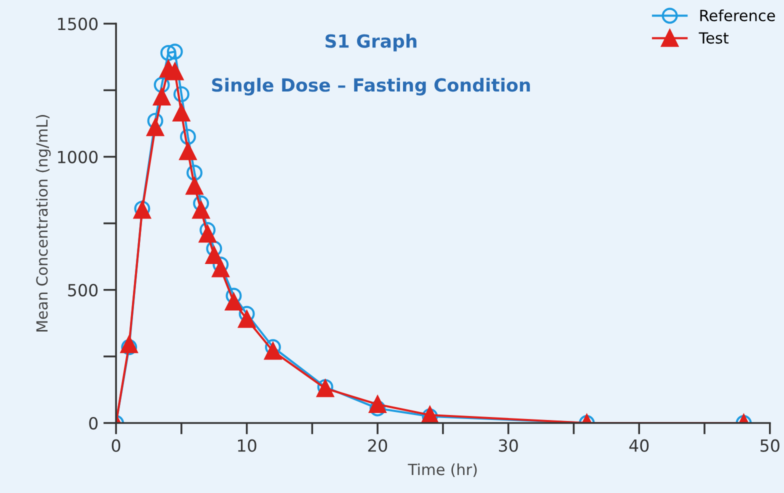 This screenshot has height=493, width=784. What do you see at coordinates (508, 445) in the screenshot?
I see `x-tick-label: 30` at bounding box center [508, 445].